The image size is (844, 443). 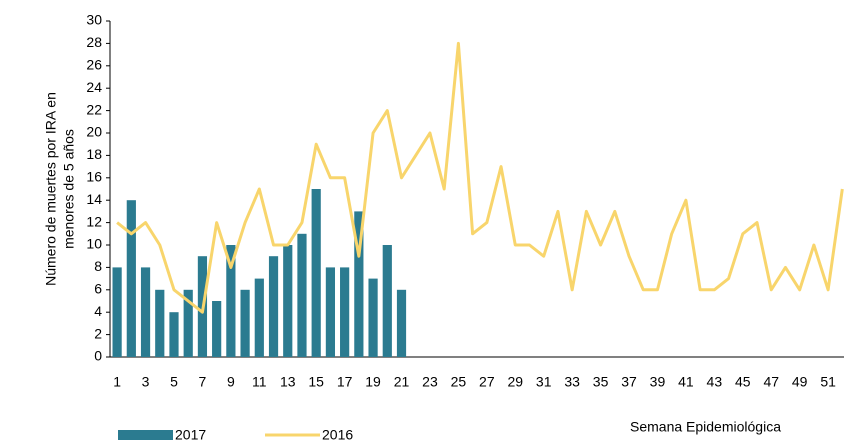 I want to click on y-axis-label: Número de muertes por IRA en, so click(x=51, y=189).